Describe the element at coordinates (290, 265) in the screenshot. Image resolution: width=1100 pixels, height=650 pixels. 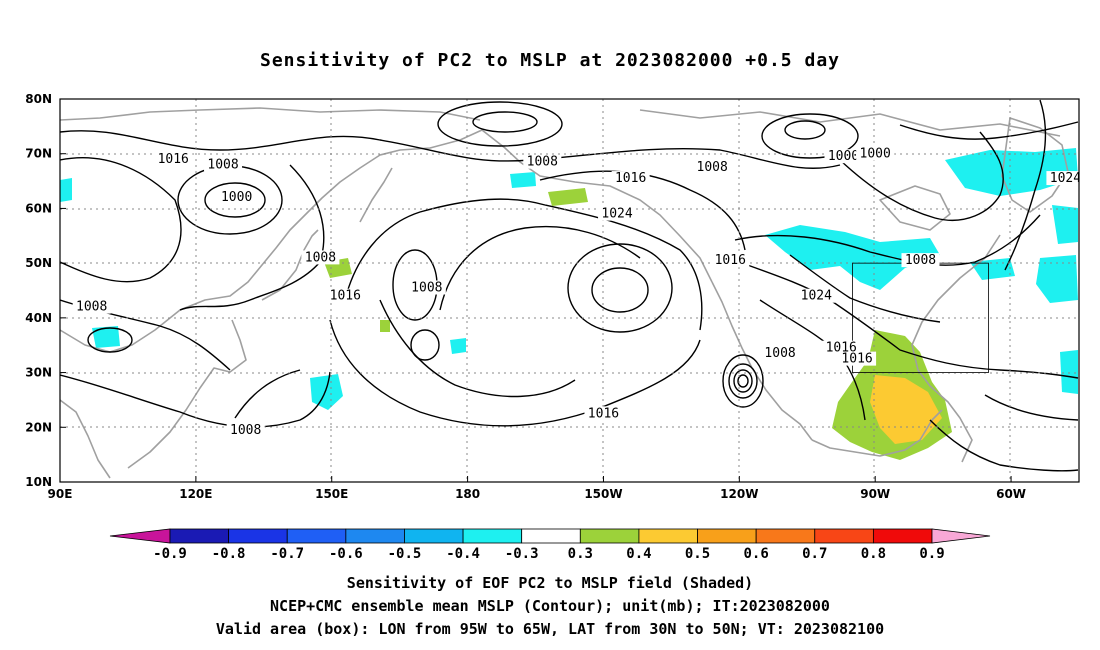
I see `coastline-japan` at that location.